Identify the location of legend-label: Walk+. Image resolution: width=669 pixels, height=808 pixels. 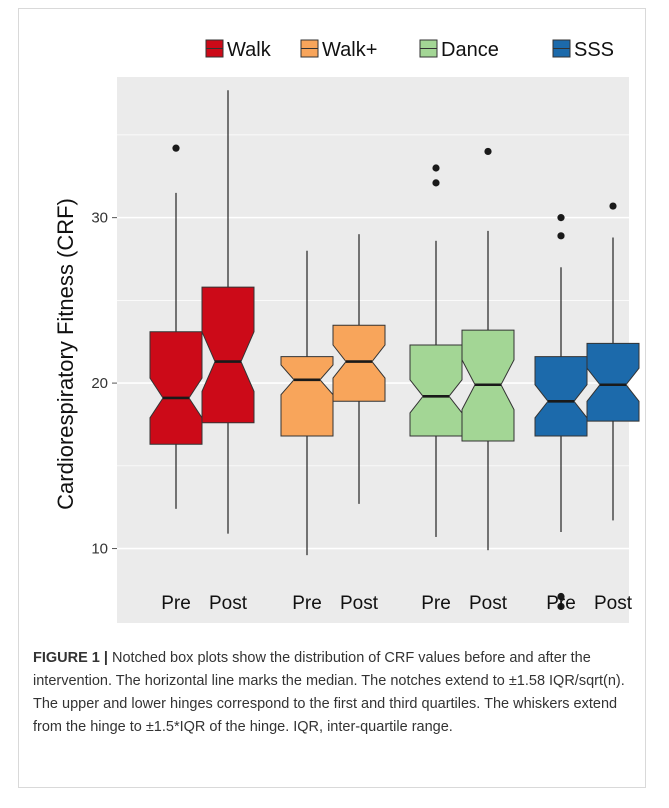
(349, 50).